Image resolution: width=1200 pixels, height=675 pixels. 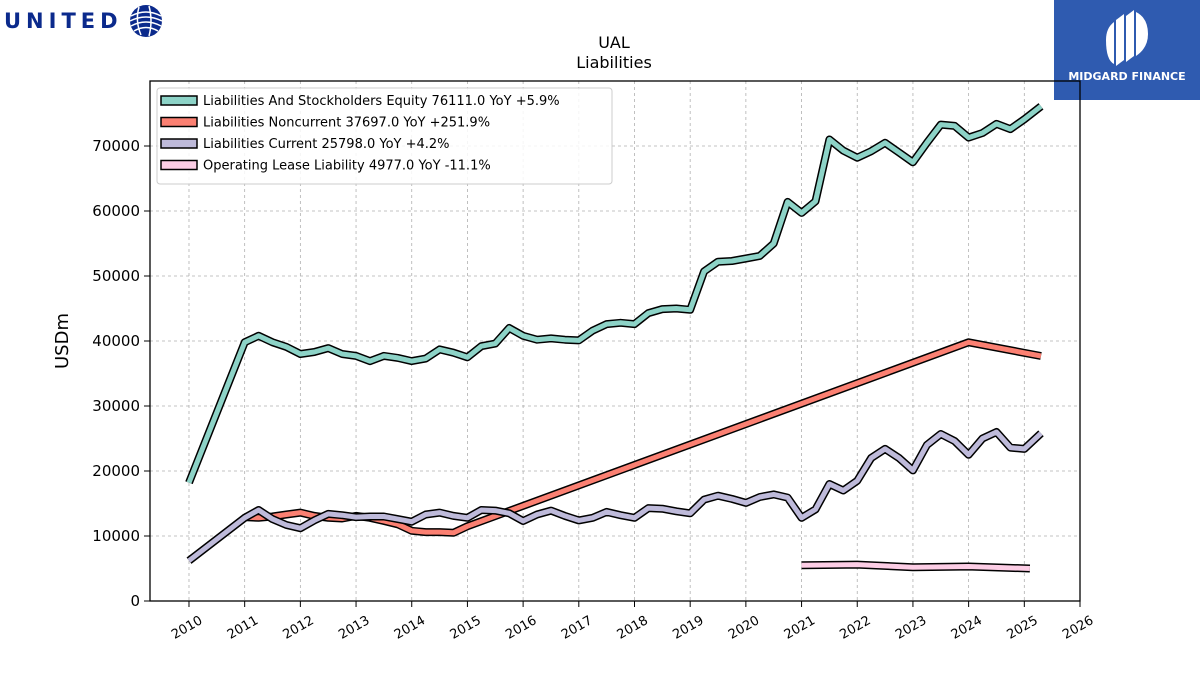 I want to click on x-tick-label: 2022, so click(x=855, y=628).